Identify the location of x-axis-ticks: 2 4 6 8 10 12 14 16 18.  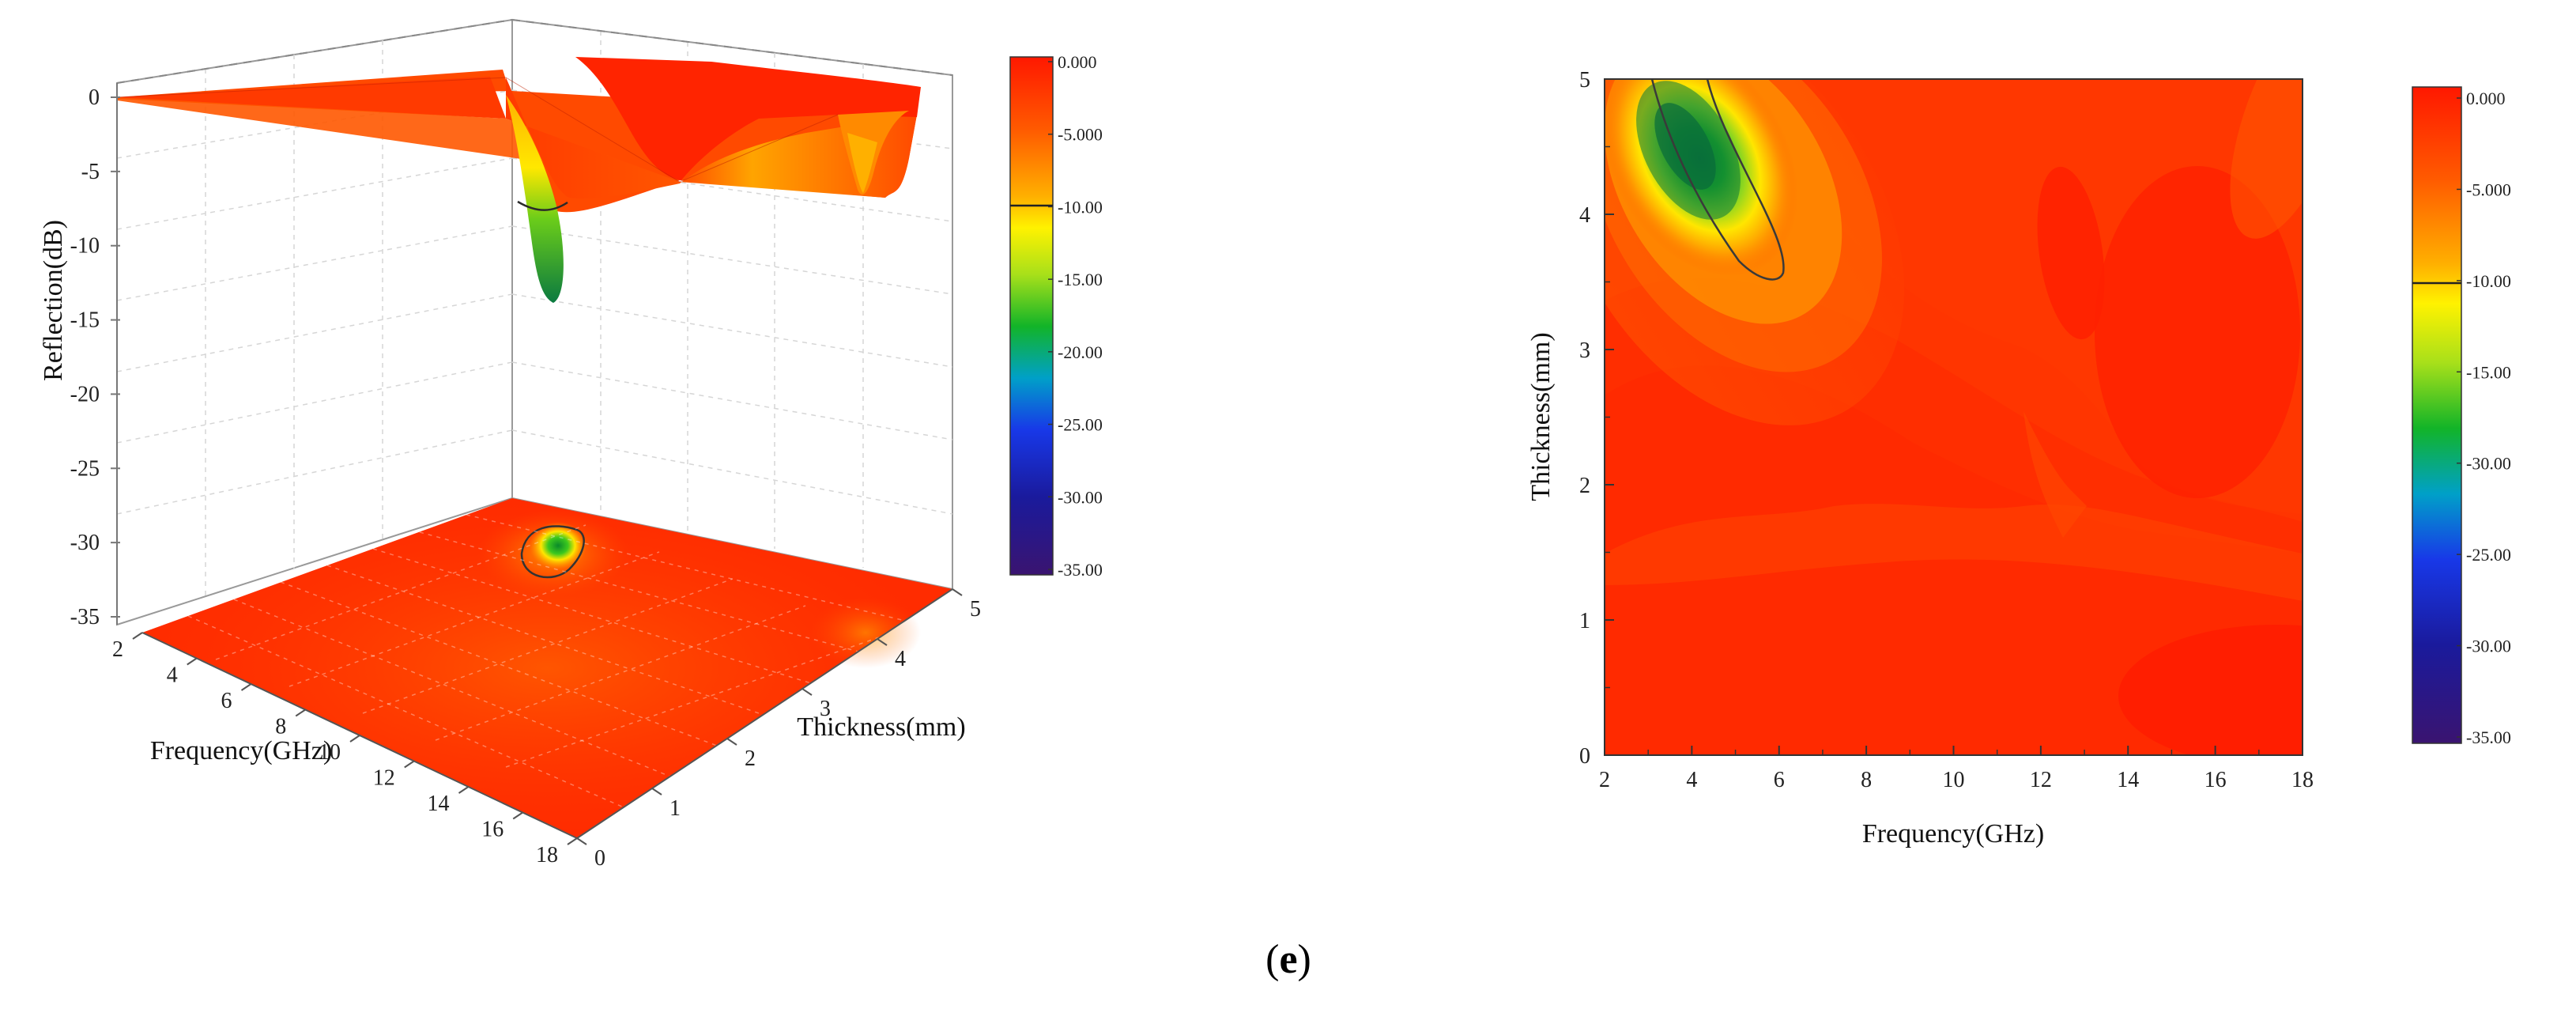
(1956, 769).